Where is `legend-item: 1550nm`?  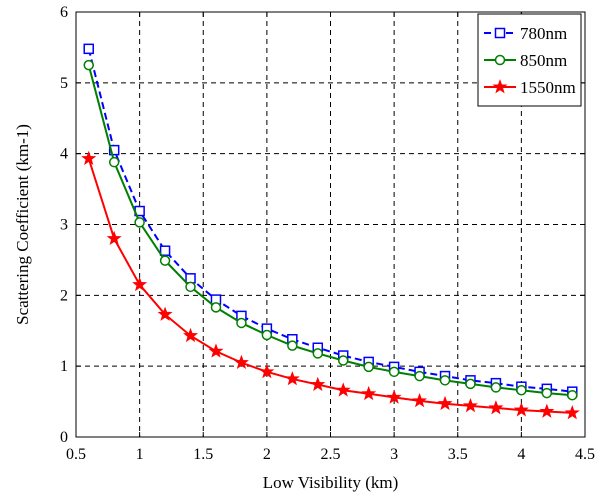 legend-item: 1550nm is located at coordinates (530, 87).